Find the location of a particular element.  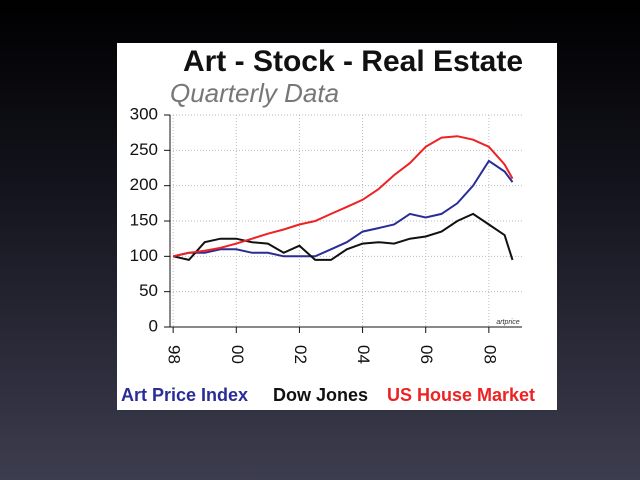

x-tick-label: 08 is located at coordinates (489, 354).